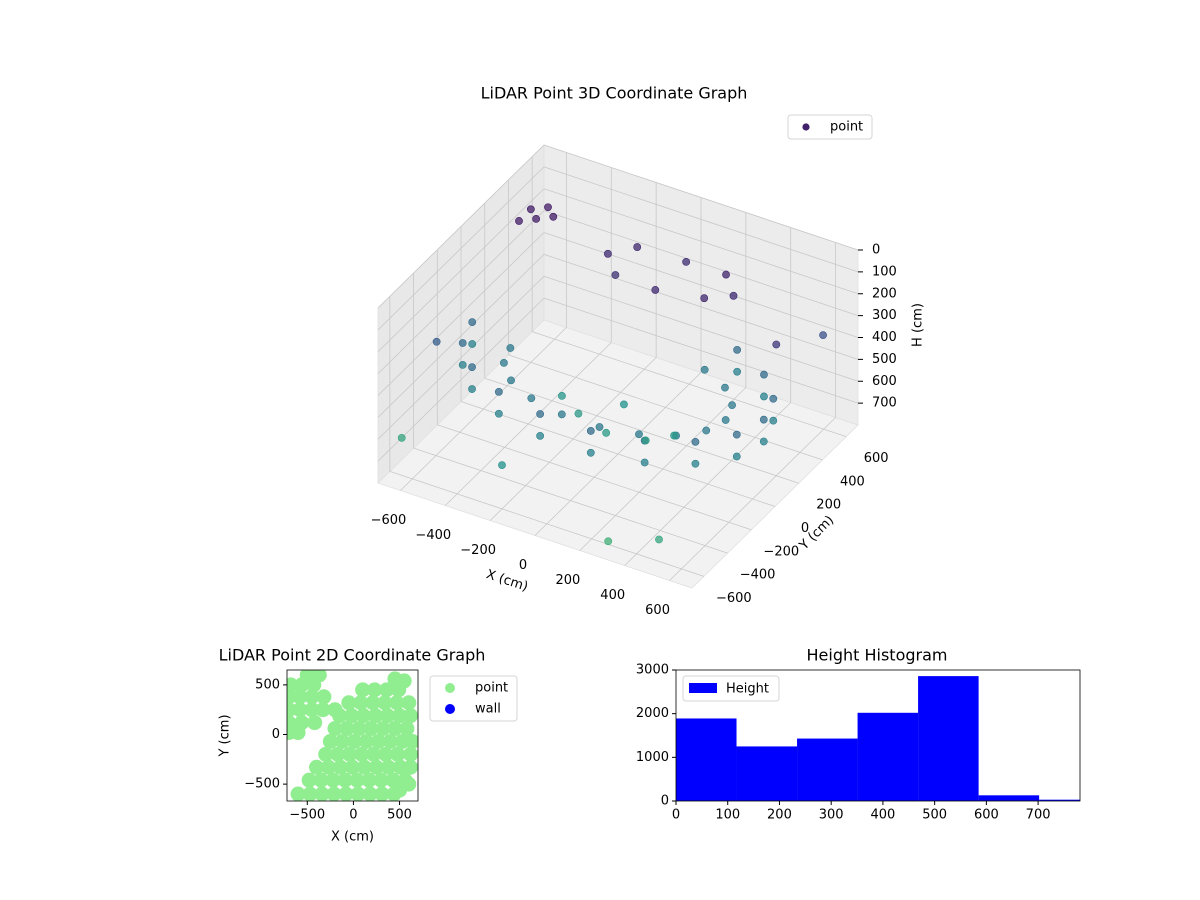  I want to click on y-tick-label: 0, so click(805, 528).